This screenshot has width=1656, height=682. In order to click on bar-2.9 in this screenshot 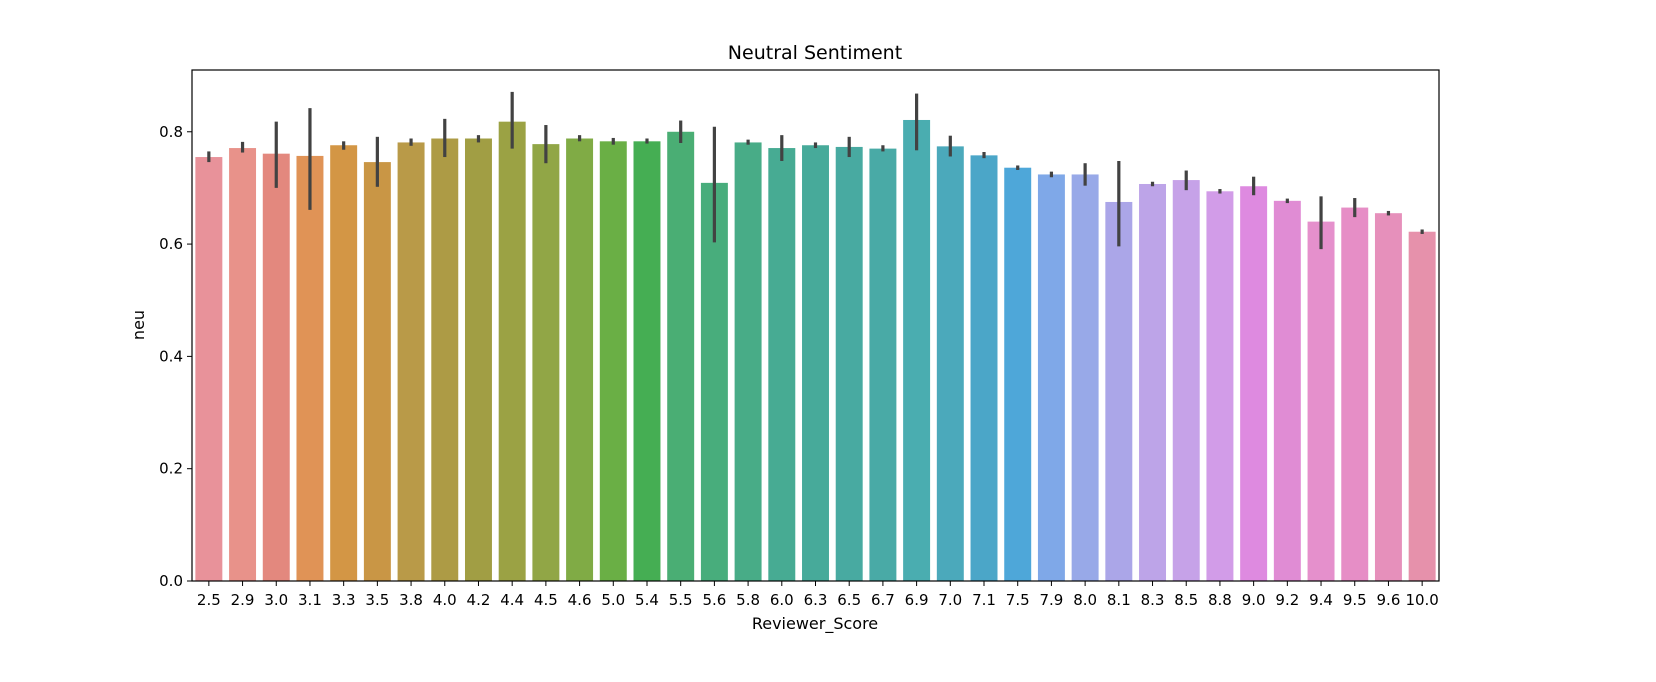, I will do `click(243, 365)`.